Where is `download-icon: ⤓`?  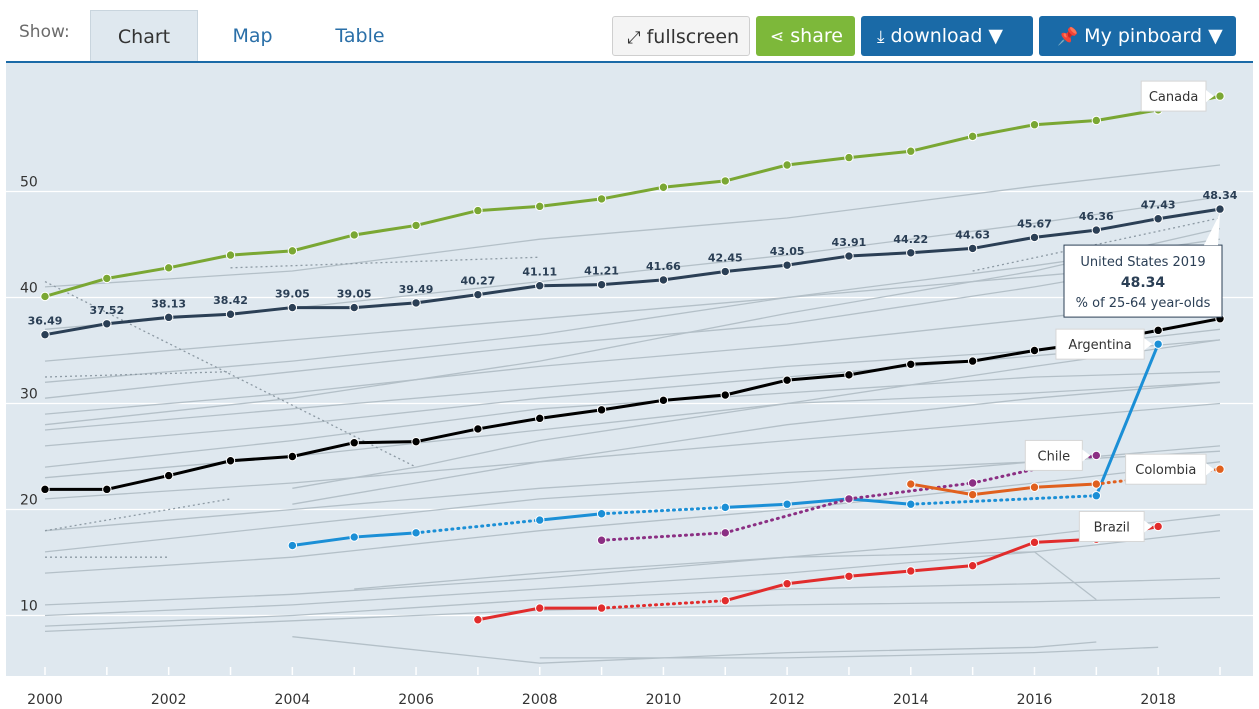
download-icon: ⤓ is located at coordinates (881, 37).